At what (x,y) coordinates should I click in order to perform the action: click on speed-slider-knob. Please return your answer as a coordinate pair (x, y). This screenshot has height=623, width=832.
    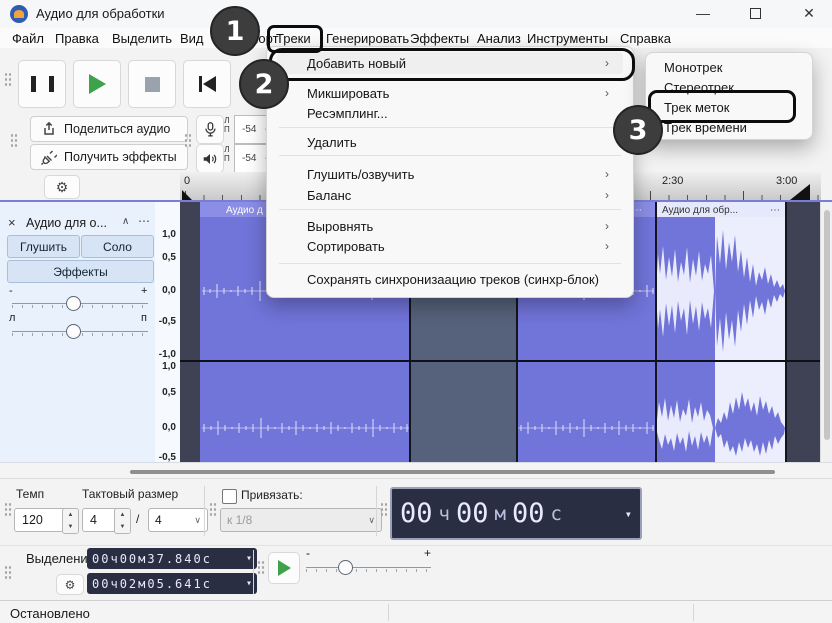
    Looking at the image, I should click on (345, 567).